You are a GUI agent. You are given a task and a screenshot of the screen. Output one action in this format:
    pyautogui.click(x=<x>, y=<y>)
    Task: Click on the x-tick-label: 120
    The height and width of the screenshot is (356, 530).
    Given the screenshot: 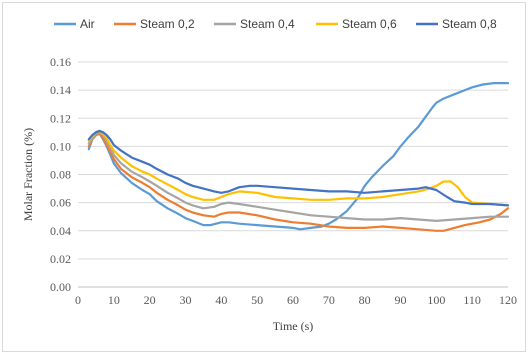 What is the action you would take?
    pyautogui.click(x=508, y=300)
    